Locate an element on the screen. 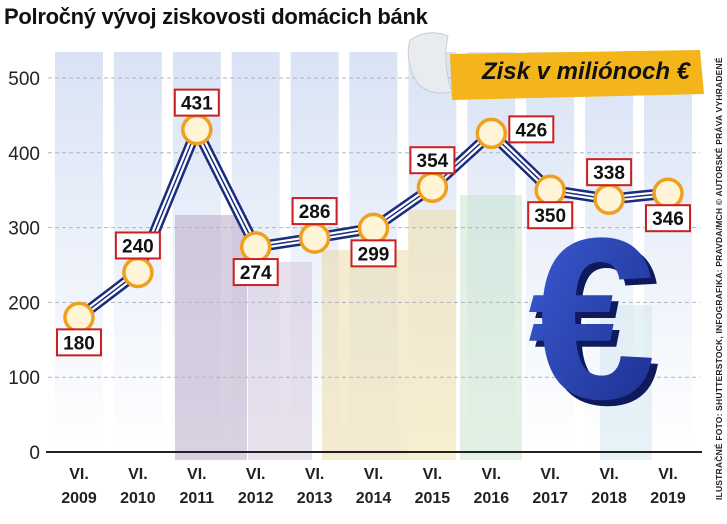  x-tick-label: 2010 is located at coordinates (138, 498).